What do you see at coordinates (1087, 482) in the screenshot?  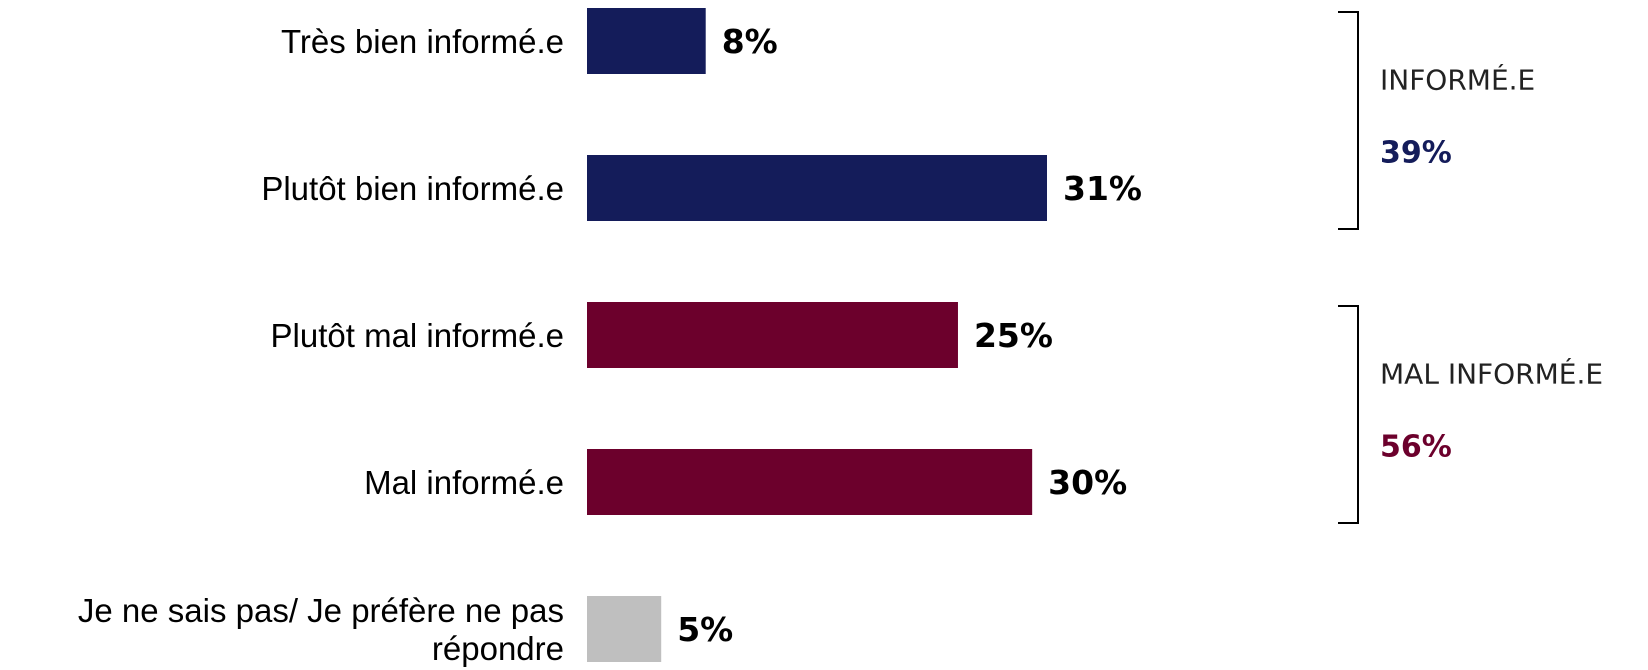 I see `value-label: 30%` at bounding box center [1087, 482].